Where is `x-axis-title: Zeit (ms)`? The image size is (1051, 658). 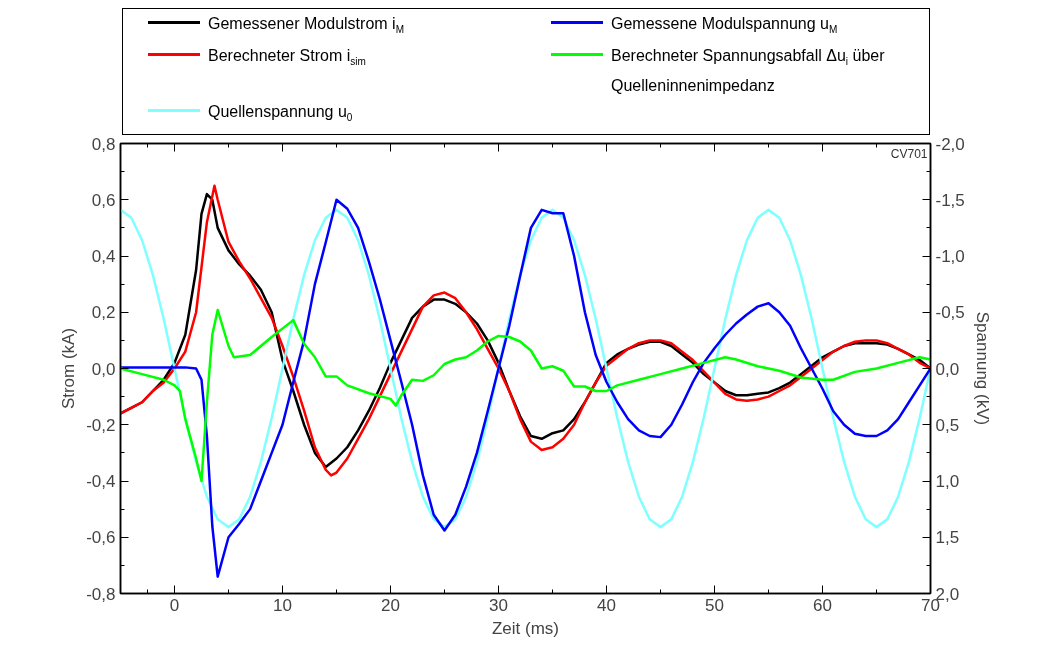
x-axis-title: Zeit (ms) is located at coordinates (525, 628).